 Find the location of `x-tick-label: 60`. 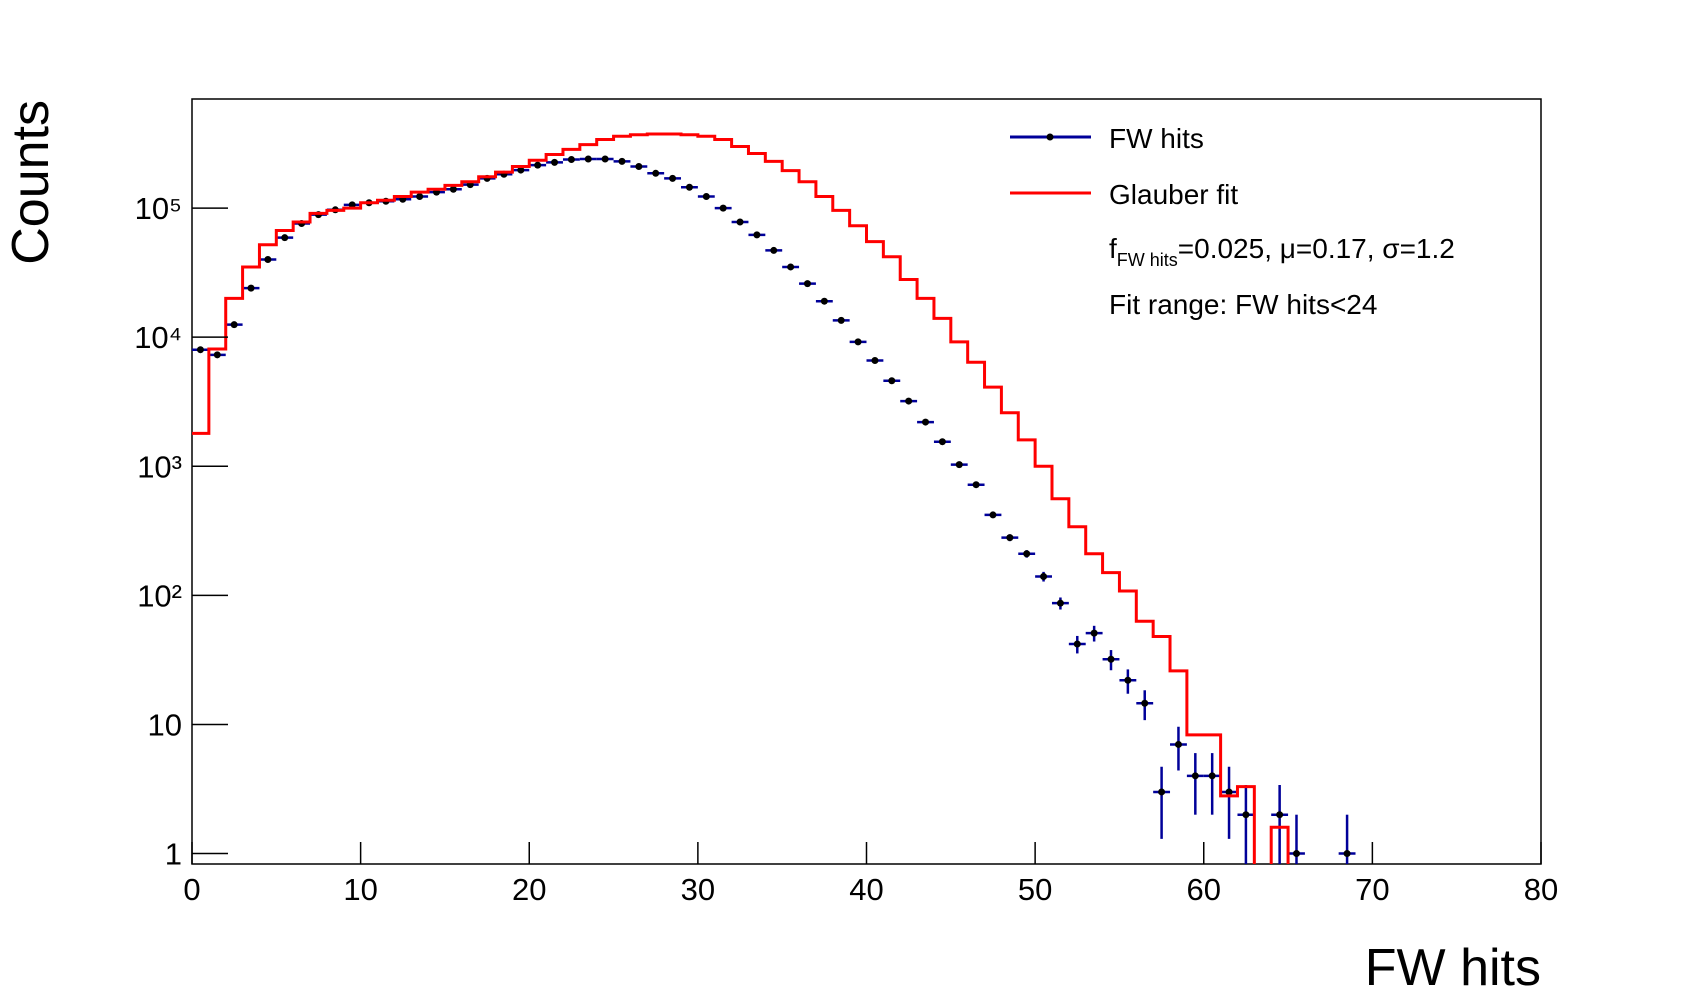

x-tick-label: 60 is located at coordinates (1204, 889).